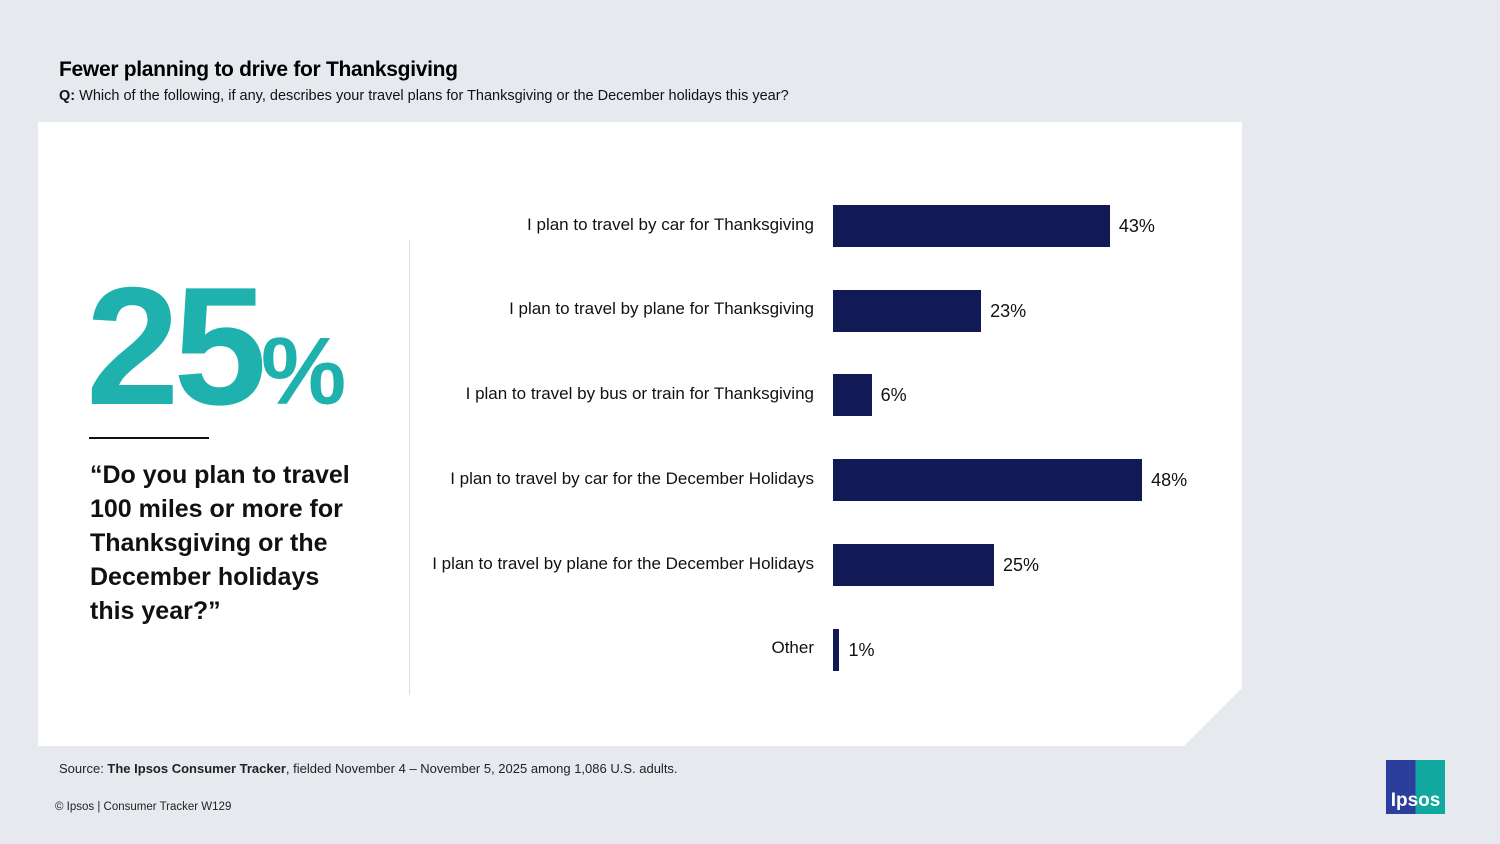  I want to click on category-label: I plan to travel by car for Thanksgiving, so click(670, 224).